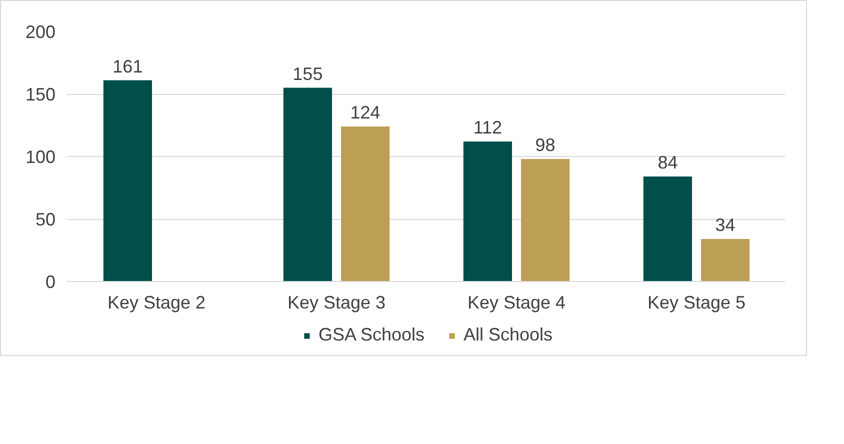  What do you see at coordinates (307, 74) in the screenshot?
I see `data-label: 155` at bounding box center [307, 74].